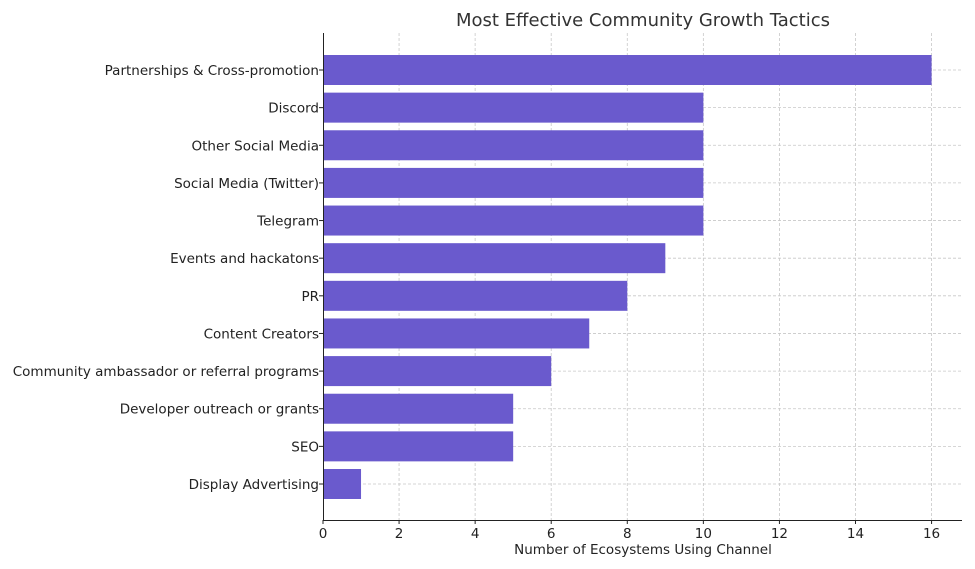 Image resolution: width=975 pixels, height=569 pixels. Describe the element at coordinates (643, 20) in the screenshot. I see `chart-title: Most Effective Community Growth Tactics` at that location.